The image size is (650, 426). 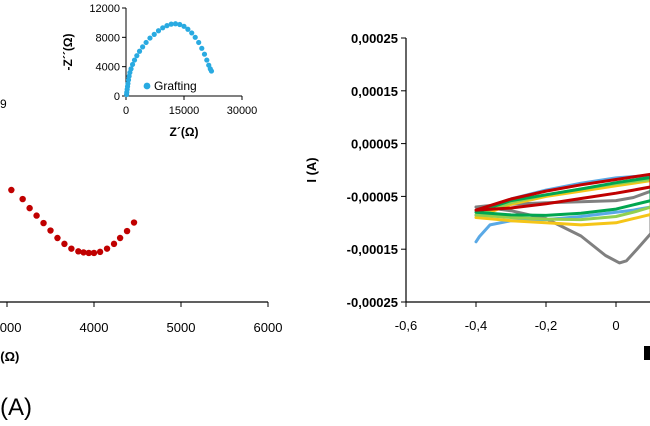 What do you see at coordinates (126, 111) in the screenshot?
I see `inset-x-tick-label: 0` at bounding box center [126, 111].